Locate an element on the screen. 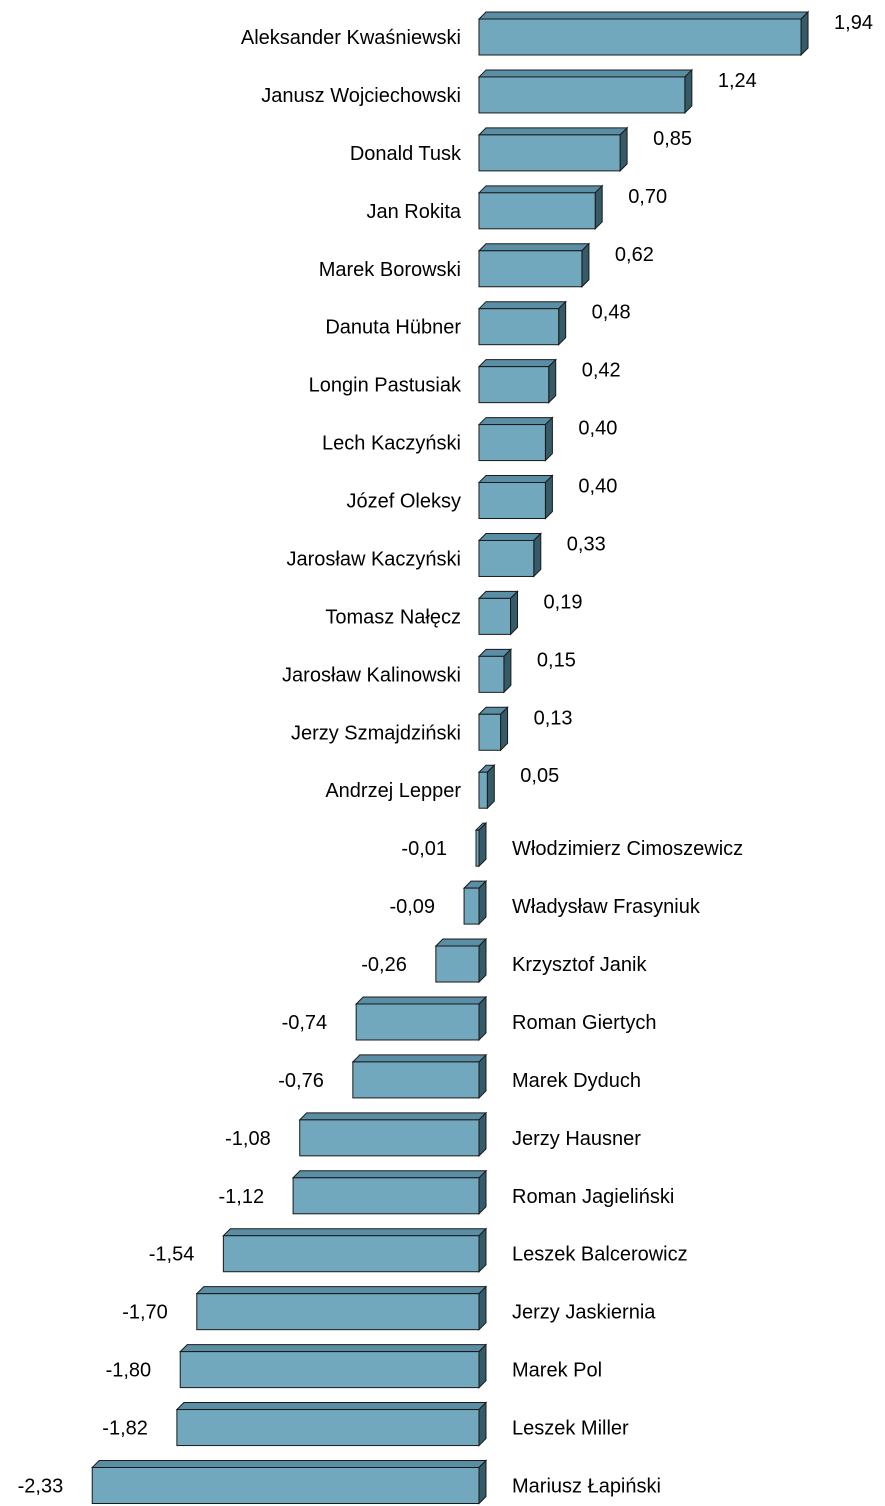 Image resolution: width=885 pixels, height=1506 pixels. bar-group: Leszek Balcerowicz -1,54 is located at coordinates (418, 1250).